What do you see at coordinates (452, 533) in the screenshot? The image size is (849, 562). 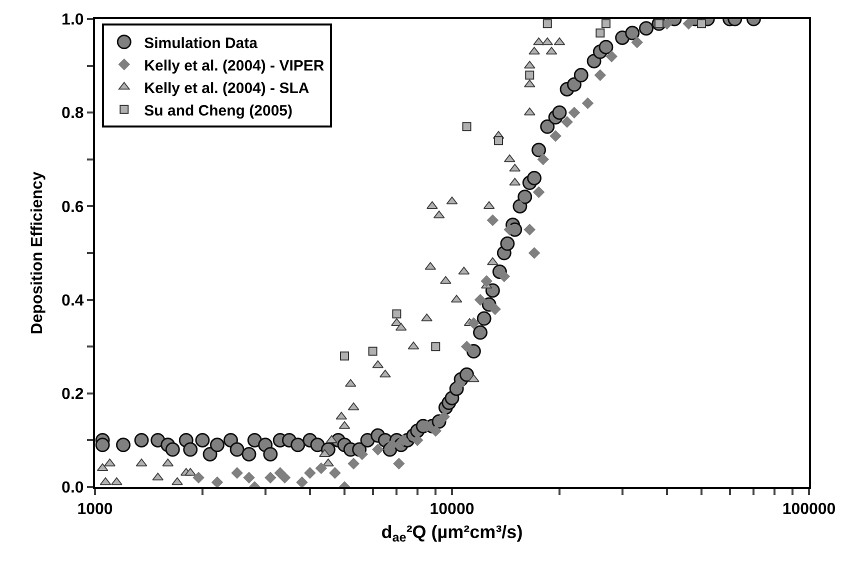 I see `x-axis-title: d$_{ae}$²Q (µm²cm³/s)` at bounding box center [452, 533].